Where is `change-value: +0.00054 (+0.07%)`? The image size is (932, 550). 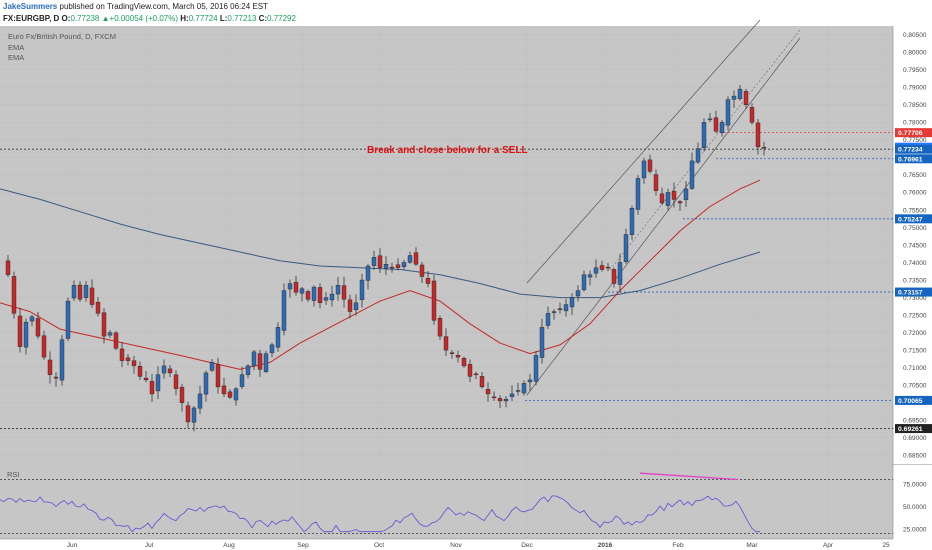 change-value: +0.00054 (+0.07%) is located at coordinates (144, 18).